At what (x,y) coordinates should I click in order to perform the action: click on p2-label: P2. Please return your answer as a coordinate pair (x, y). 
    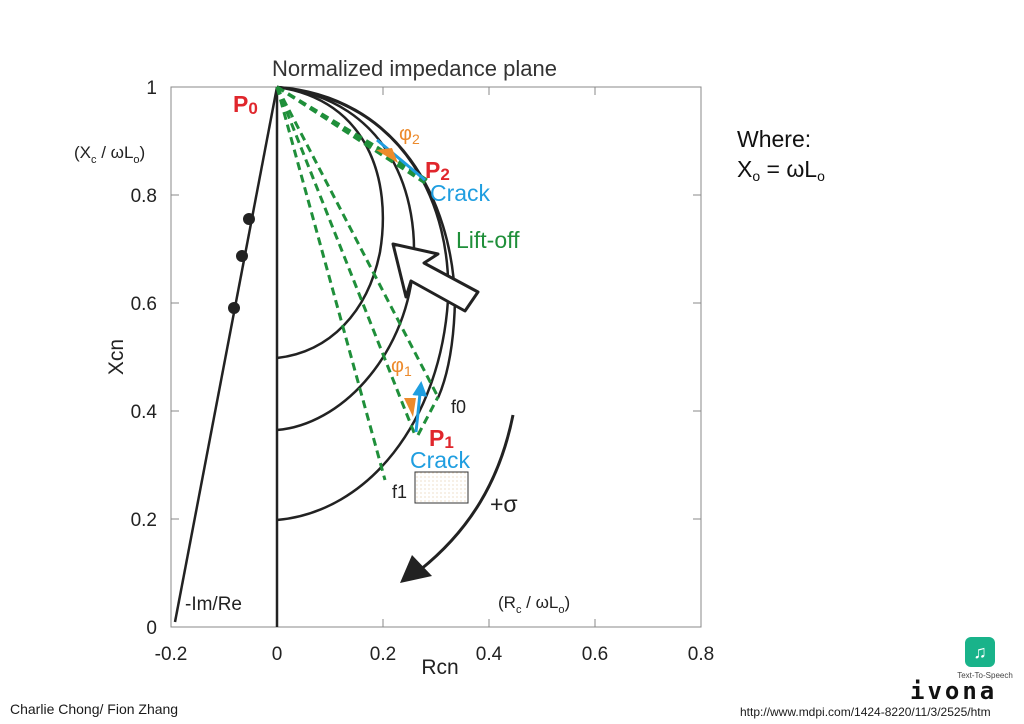
    Looking at the image, I should click on (437, 170).